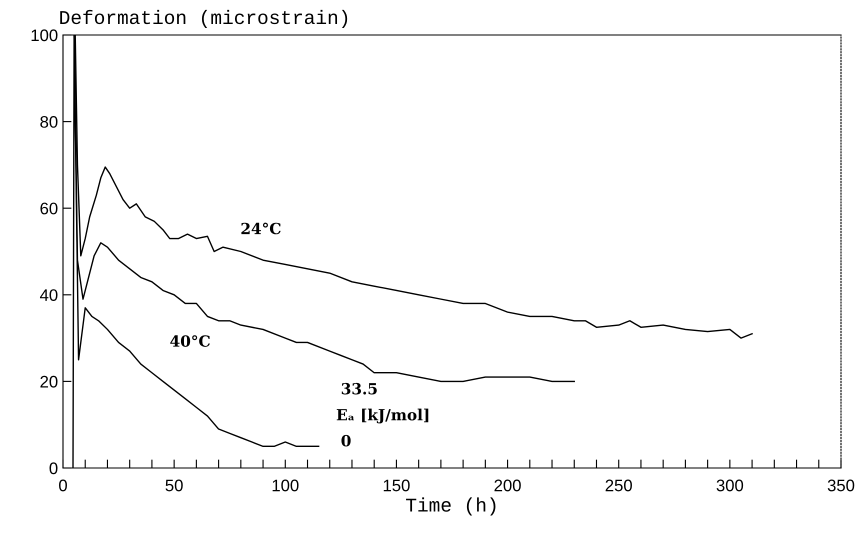 The width and height of the screenshot is (863, 537). I want to click on x-tick-label: 100, so click(285, 486).